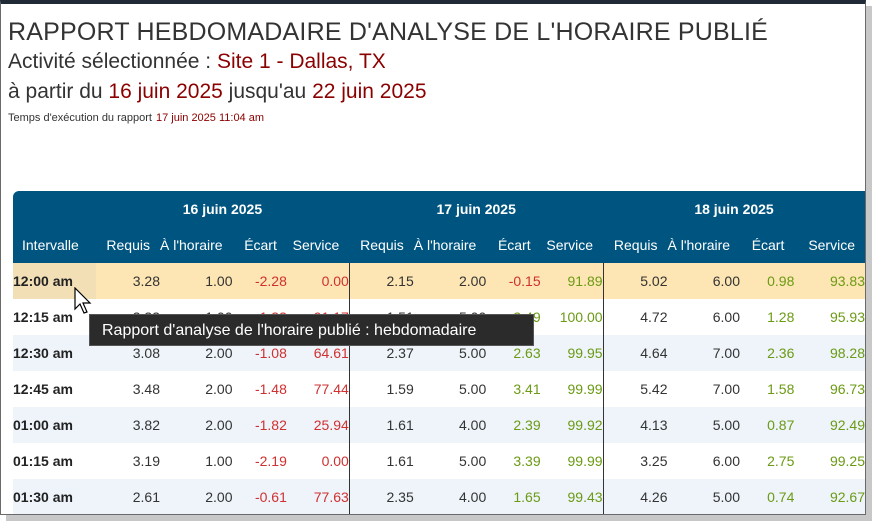 This screenshot has height=526, width=879. I want to click on ecart-cell: -0.15, so click(513, 281).